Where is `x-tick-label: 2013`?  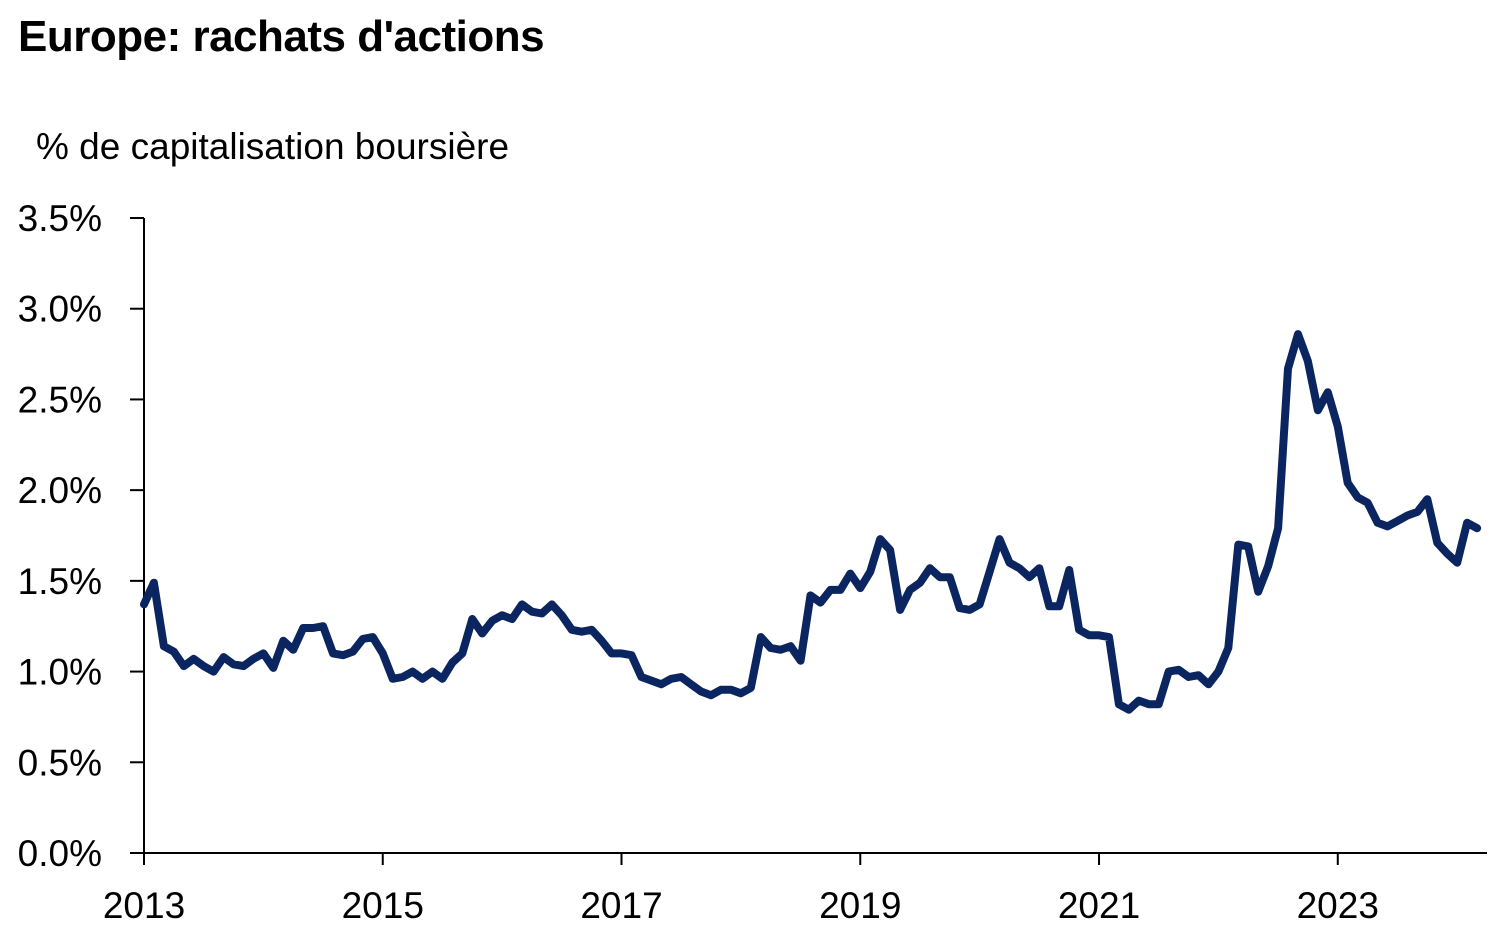 x-tick-label: 2013 is located at coordinates (144, 905).